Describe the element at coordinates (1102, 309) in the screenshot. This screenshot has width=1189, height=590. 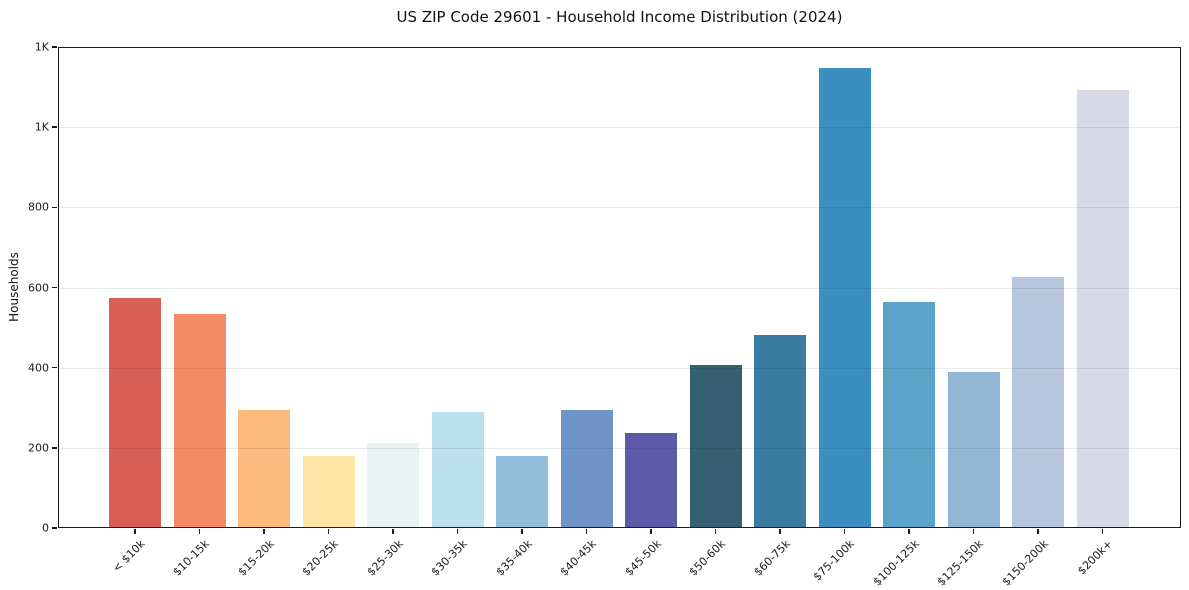
I see `bar-200k` at that location.